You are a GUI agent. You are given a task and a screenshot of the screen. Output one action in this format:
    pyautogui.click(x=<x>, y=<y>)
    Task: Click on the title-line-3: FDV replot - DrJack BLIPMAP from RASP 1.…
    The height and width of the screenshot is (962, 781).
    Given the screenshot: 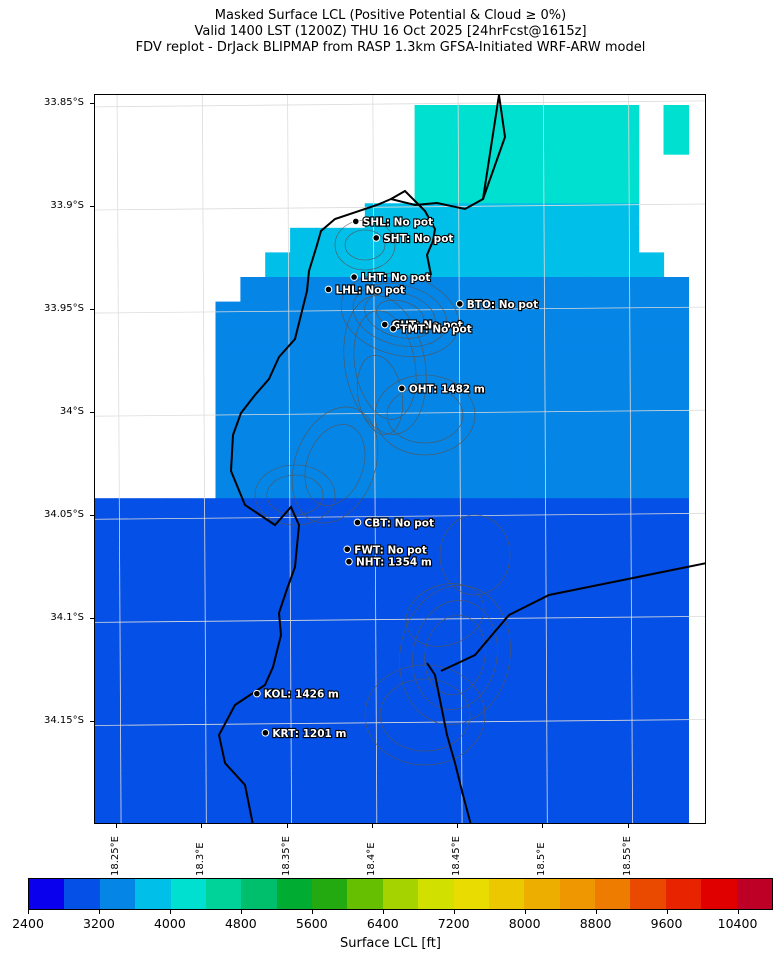 What is the action you would take?
    pyautogui.click(x=390, y=47)
    